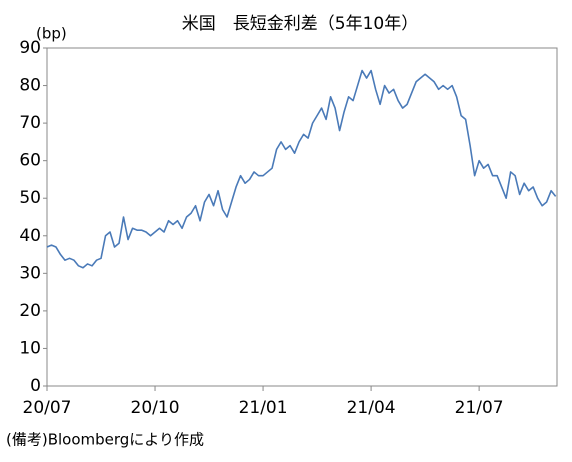  What do you see at coordinates (30, 123) in the screenshot?
I see `y-tick-label: 70` at bounding box center [30, 123].